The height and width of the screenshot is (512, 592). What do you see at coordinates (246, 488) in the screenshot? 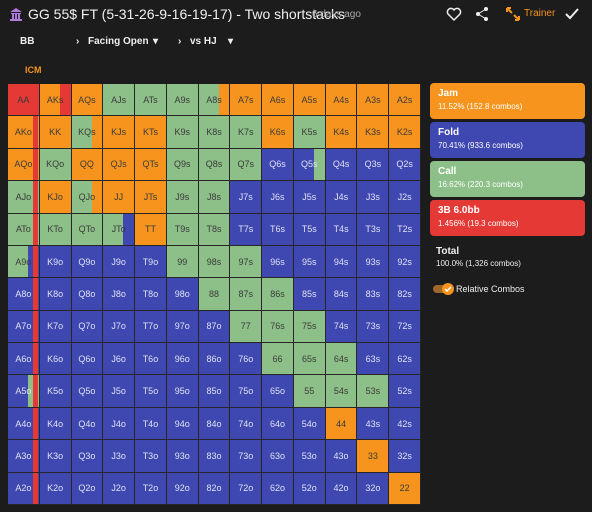
I see `hand-cell: 72o` at bounding box center [246, 488].